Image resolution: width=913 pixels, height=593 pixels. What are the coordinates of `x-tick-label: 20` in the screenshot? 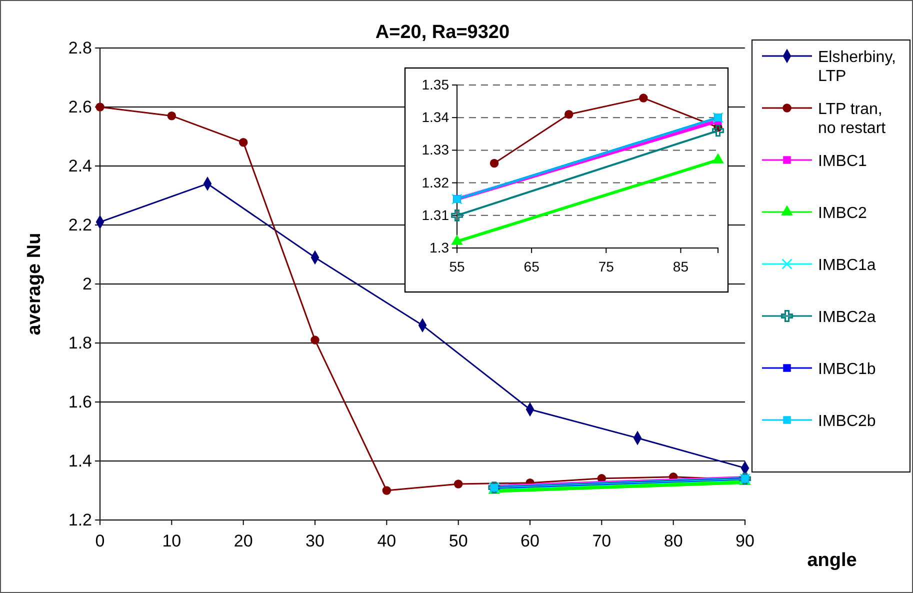 It's located at (243, 541).